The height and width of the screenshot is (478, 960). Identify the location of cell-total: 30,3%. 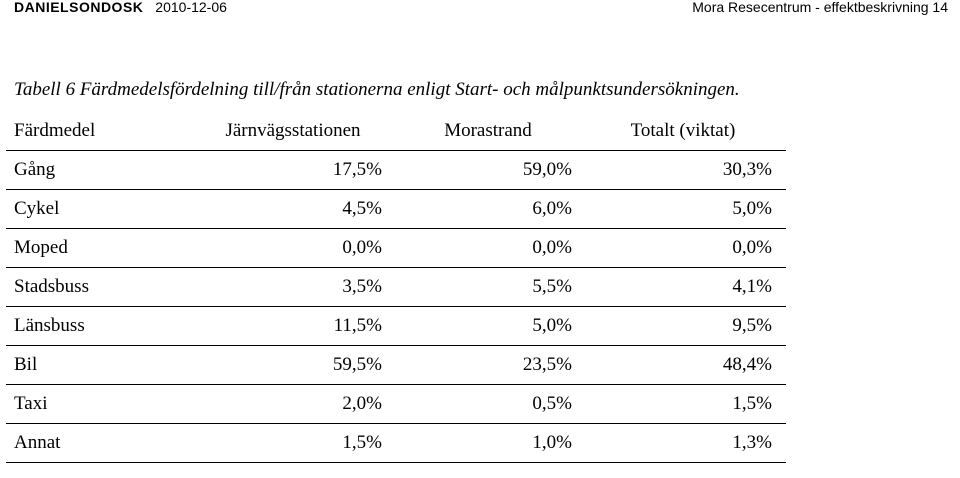
(686, 170).